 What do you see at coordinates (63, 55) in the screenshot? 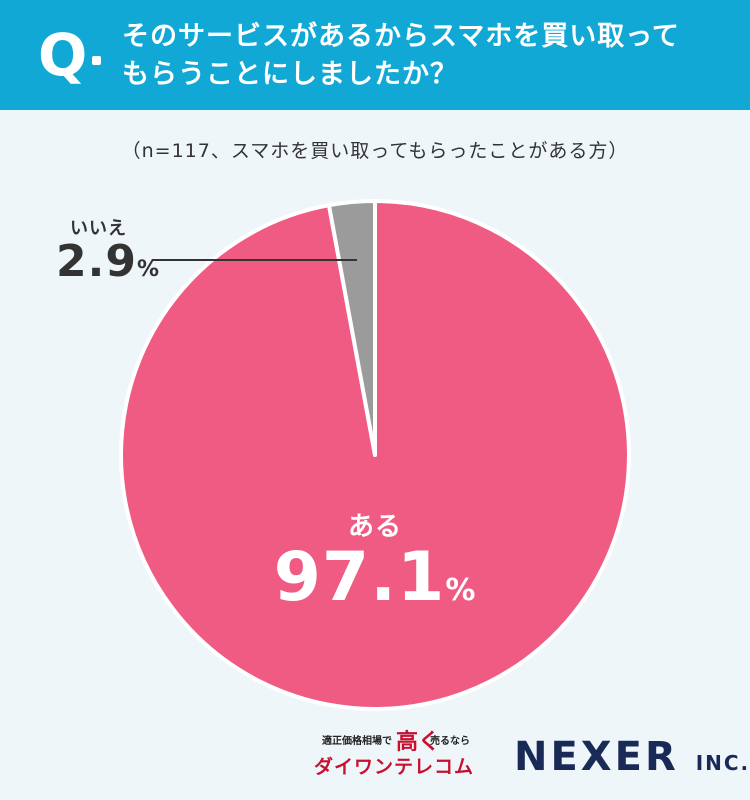
I see `q-mark: Q` at bounding box center [63, 55].